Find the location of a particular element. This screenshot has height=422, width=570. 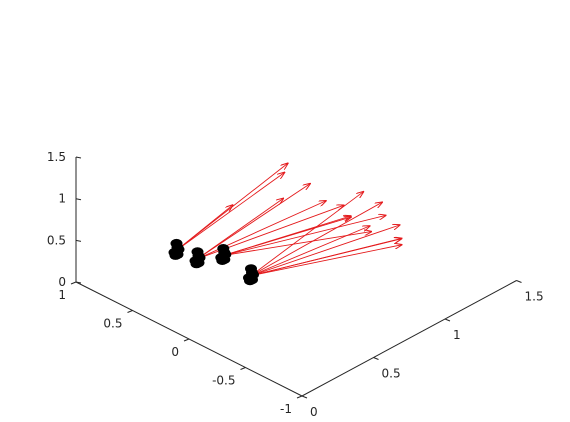

y-tick-label: 1 is located at coordinates (457, 335).